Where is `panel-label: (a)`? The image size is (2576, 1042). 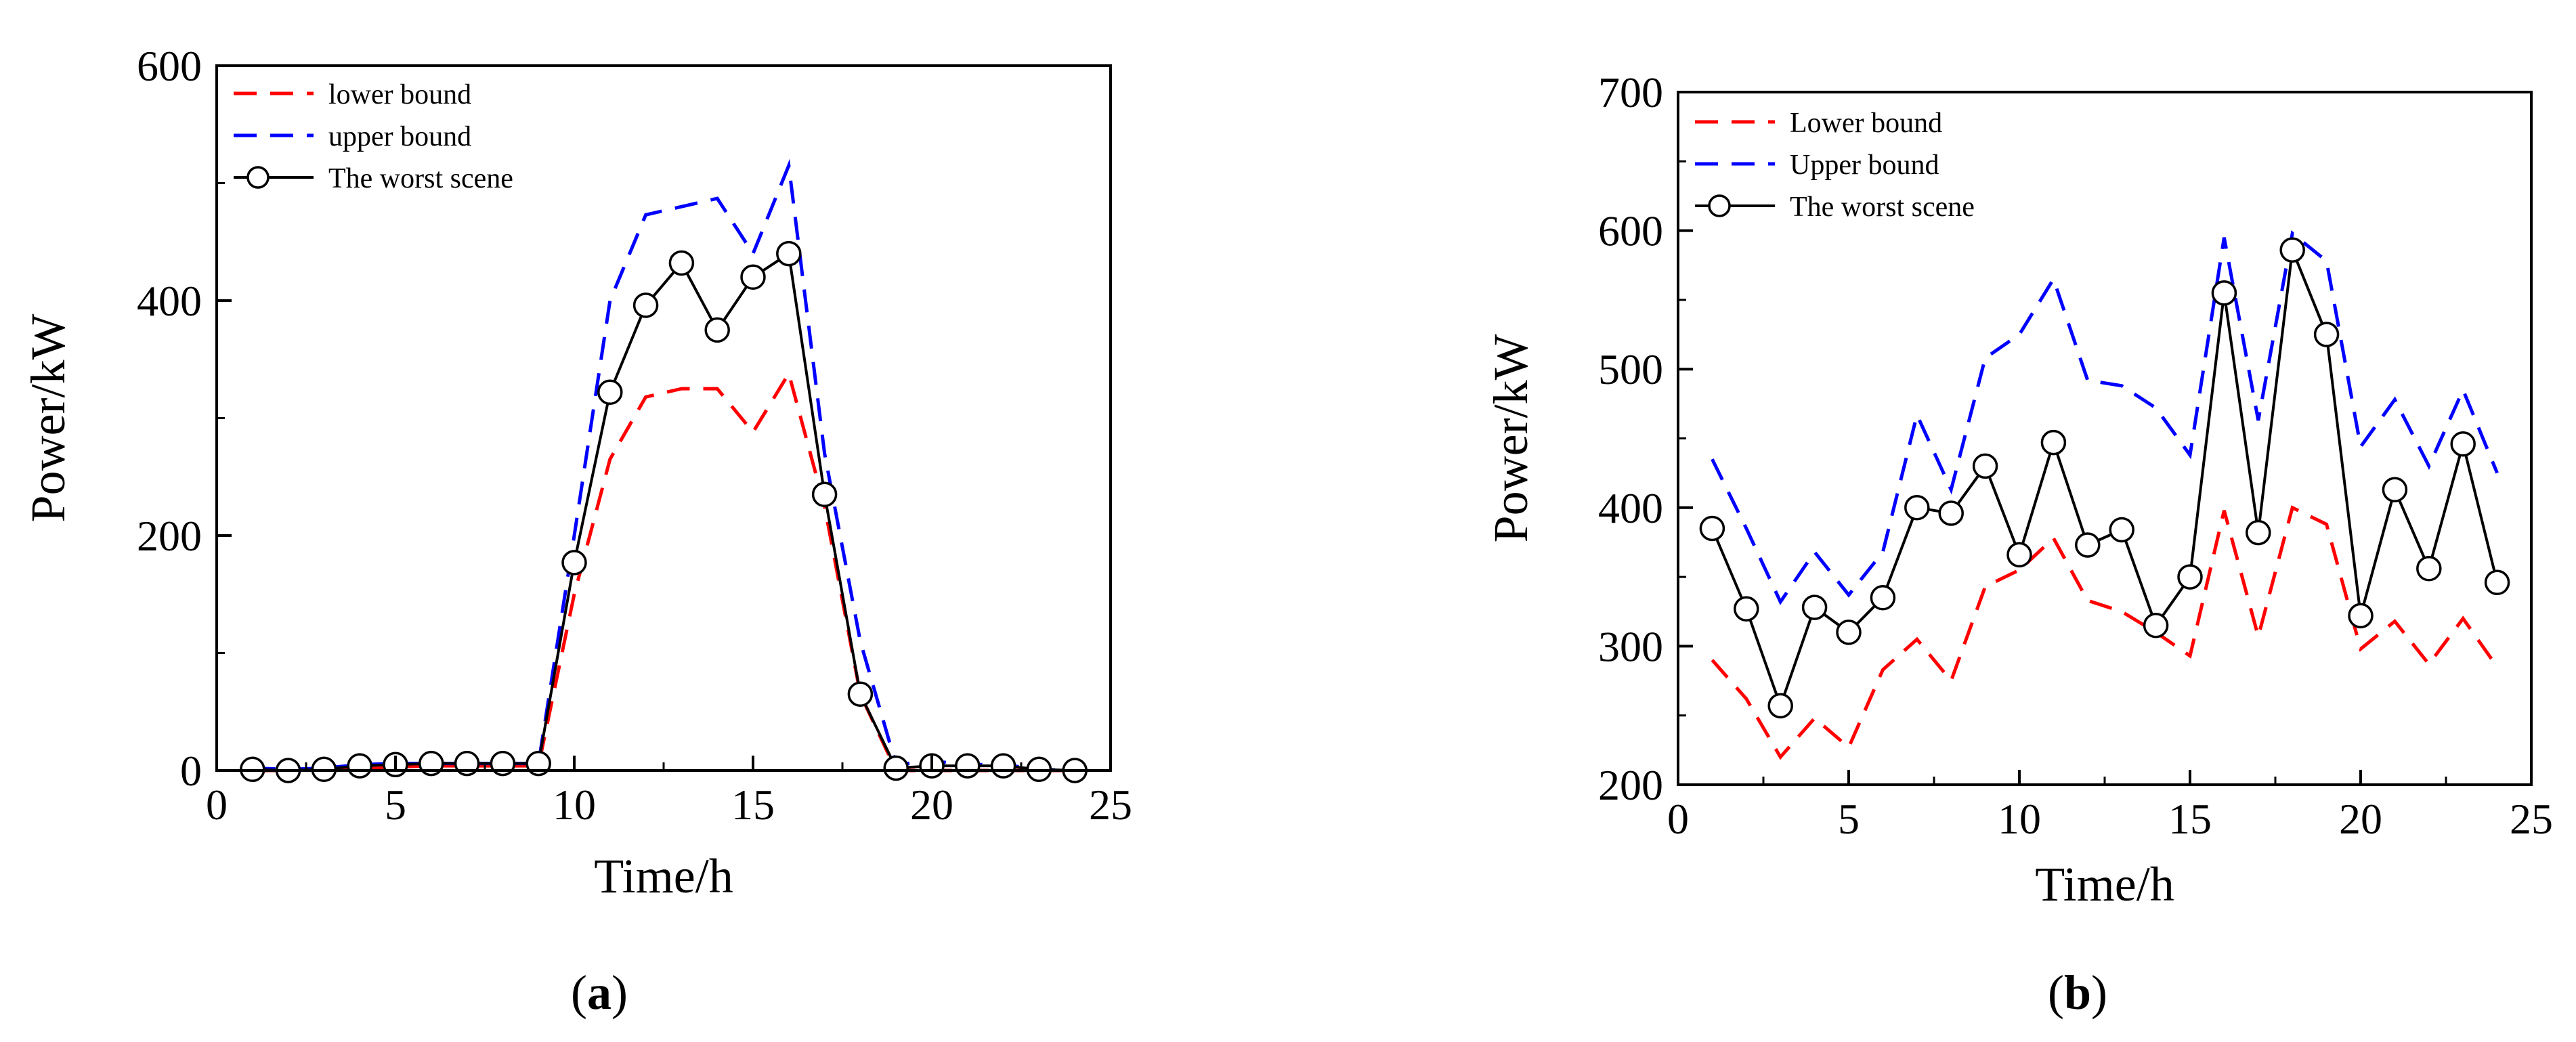 panel-label: (a) is located at coordinates (599, 992).